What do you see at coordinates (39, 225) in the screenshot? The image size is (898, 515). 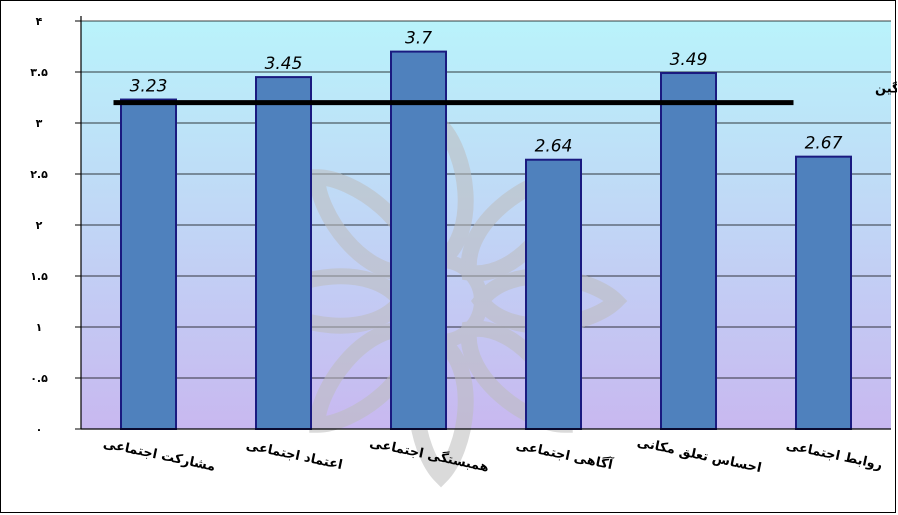 I see `y-tick-label: ۲` at bounding box center [39, 225].